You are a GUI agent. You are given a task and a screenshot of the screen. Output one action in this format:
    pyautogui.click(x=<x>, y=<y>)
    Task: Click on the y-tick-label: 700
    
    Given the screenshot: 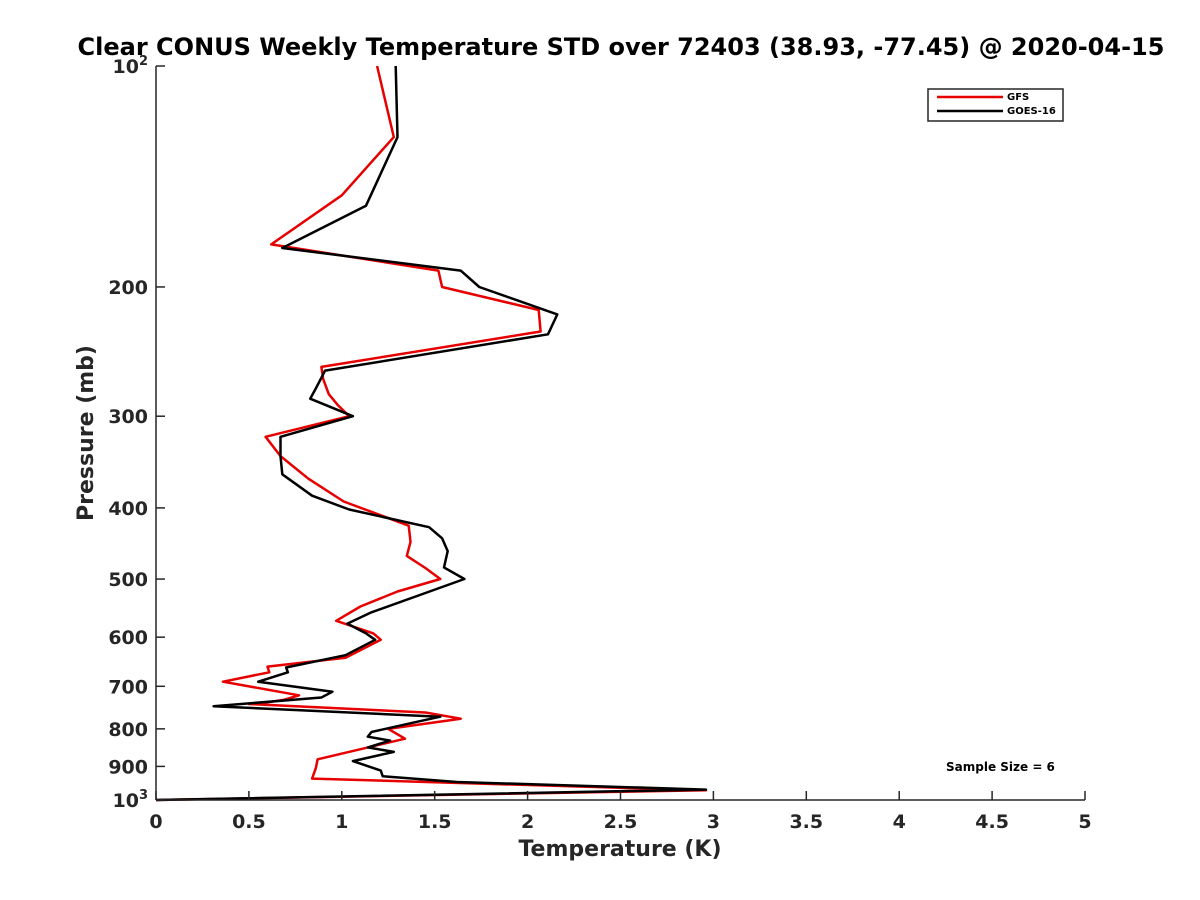 What is the action you would take?
    pyautogui.click(x=128, y=687)
    